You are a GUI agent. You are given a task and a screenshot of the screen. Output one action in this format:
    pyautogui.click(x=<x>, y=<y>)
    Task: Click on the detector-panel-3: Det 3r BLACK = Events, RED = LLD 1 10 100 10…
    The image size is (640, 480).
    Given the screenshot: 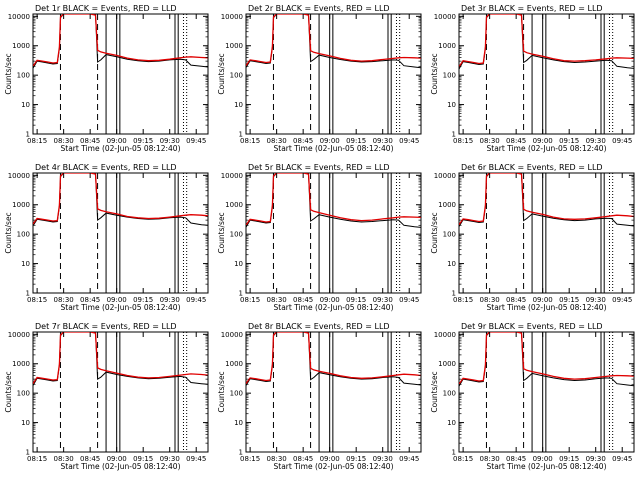 What is the action you would take?
    pyautogui.click(x=532, y=78)
    